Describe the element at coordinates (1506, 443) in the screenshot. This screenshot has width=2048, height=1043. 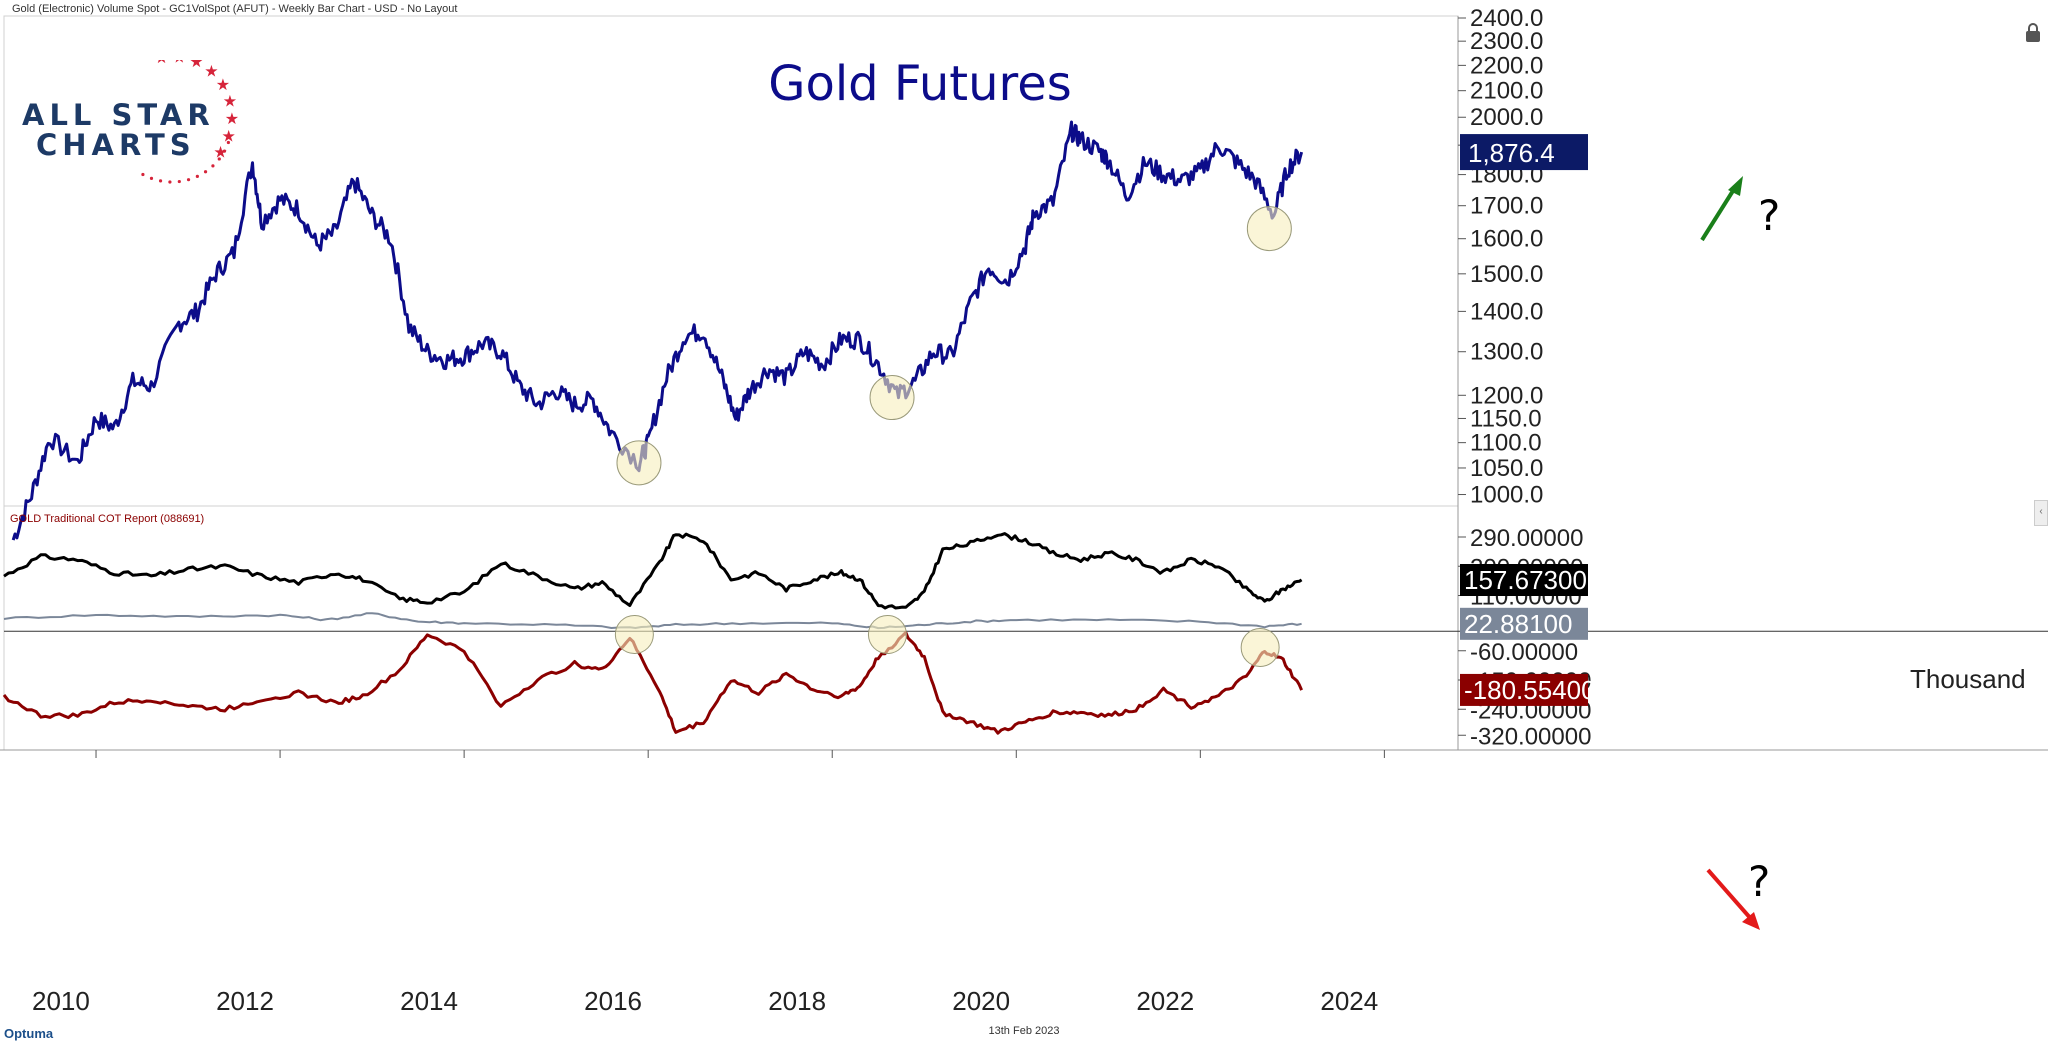
I see `price-y-tick-label: 1100.0` at that location.